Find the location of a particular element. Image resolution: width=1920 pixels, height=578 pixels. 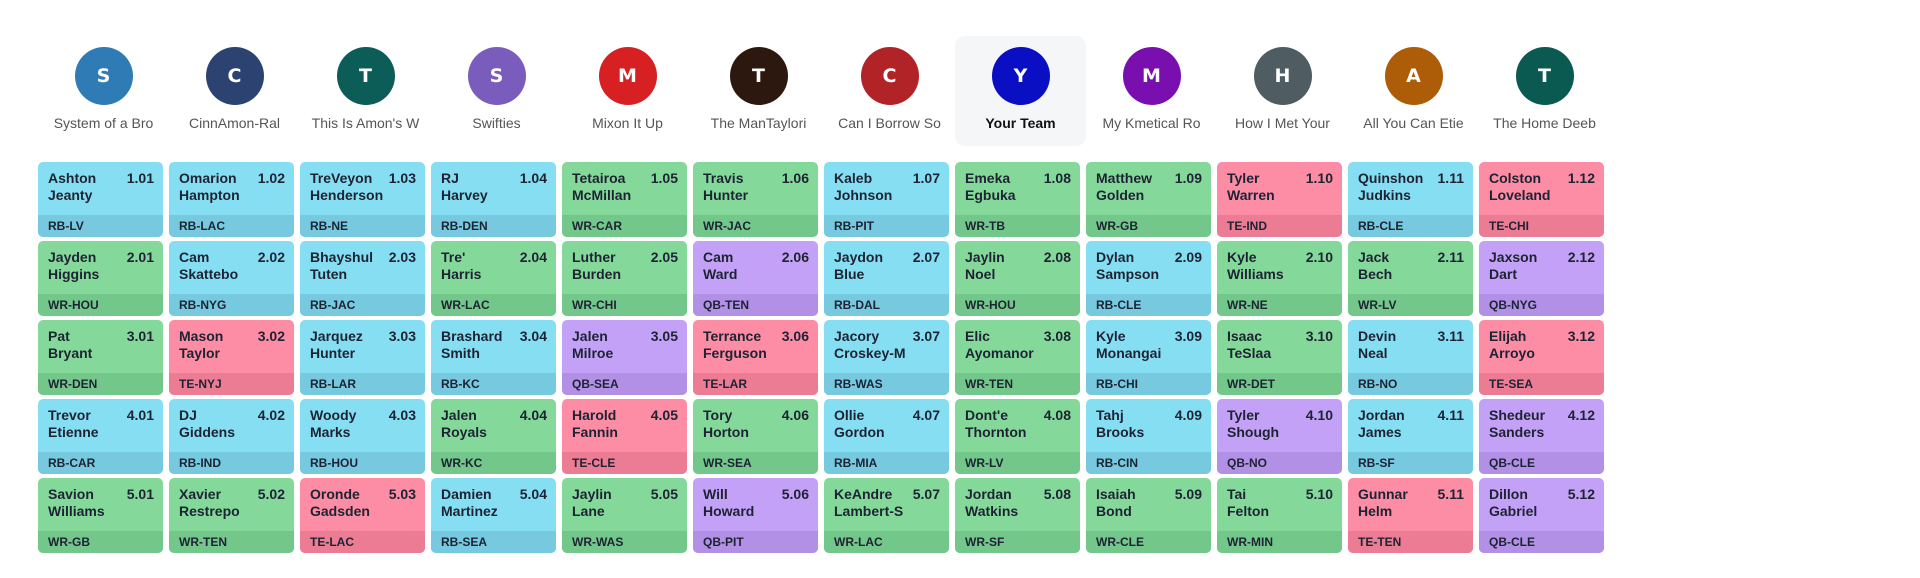

position-label: RB is located at coordinates (843, 305).